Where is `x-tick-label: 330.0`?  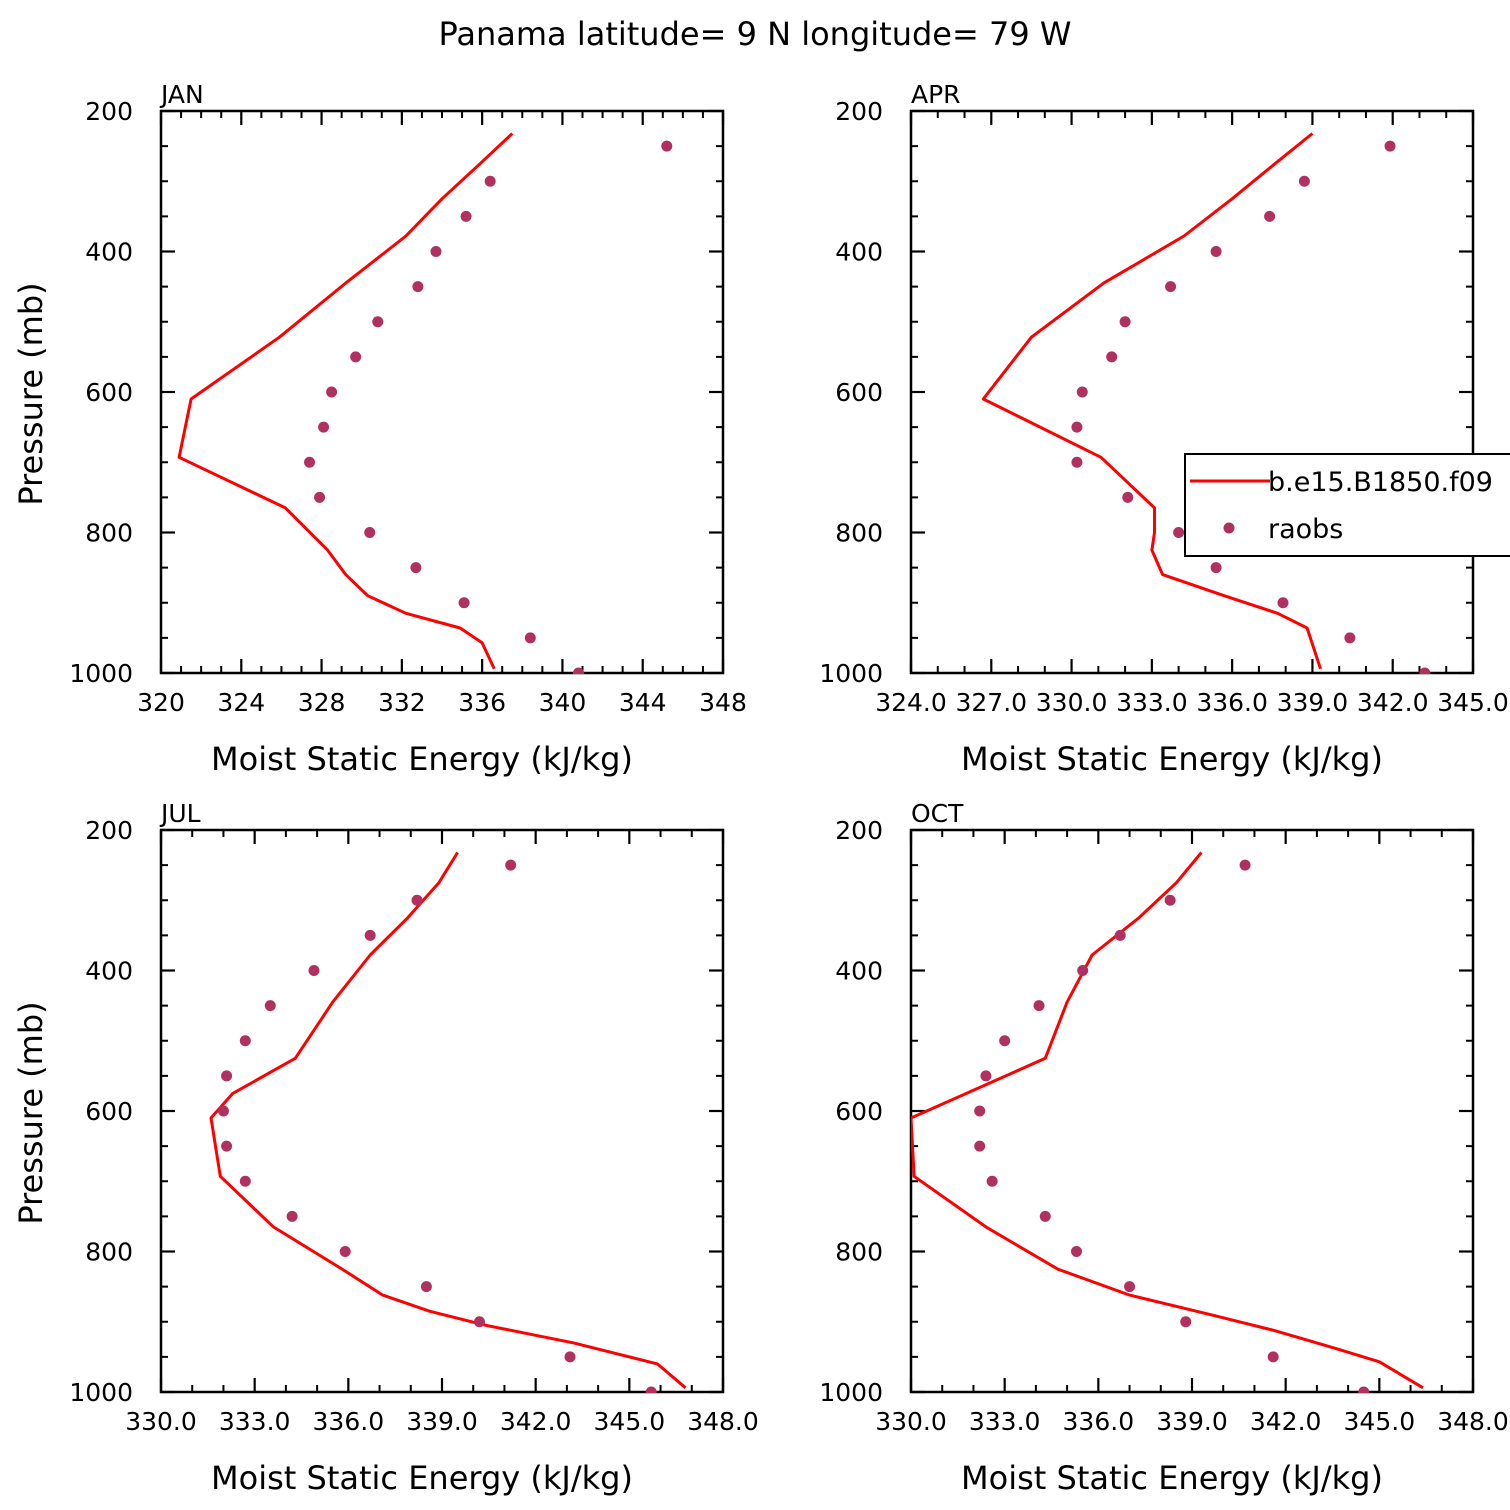 x-tick-label: 330.0 is located at coordinates (911, 1421).